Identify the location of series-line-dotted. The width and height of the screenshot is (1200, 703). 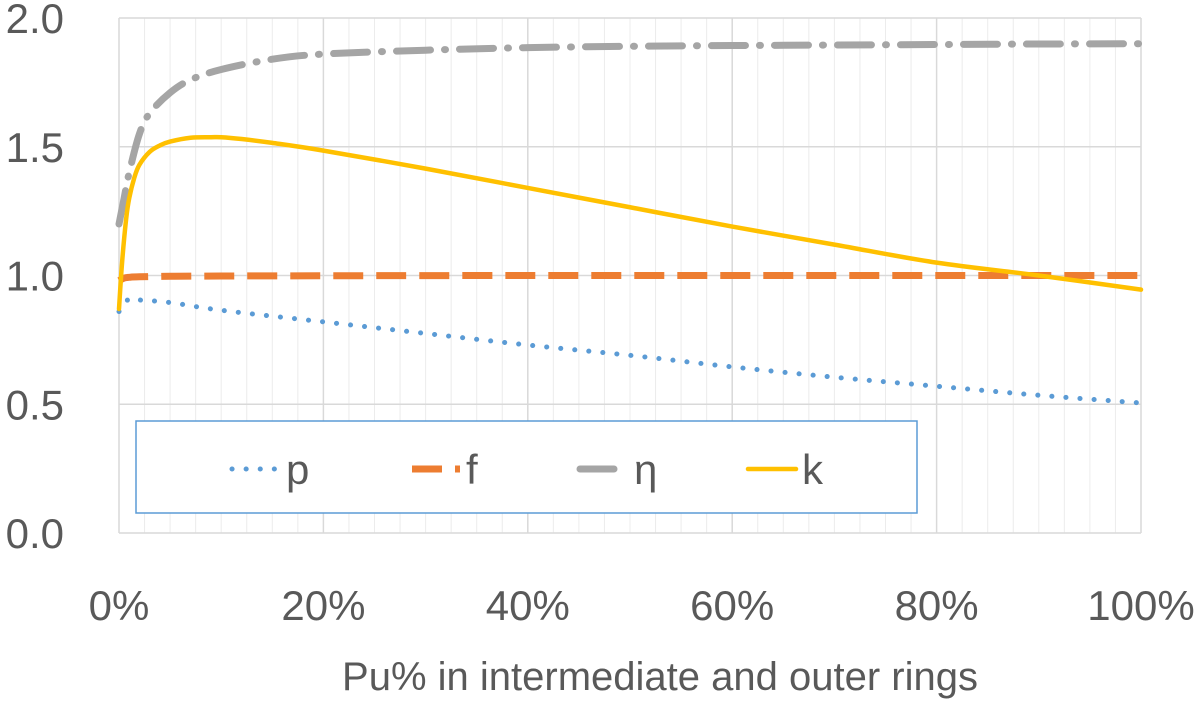
(630, 350).